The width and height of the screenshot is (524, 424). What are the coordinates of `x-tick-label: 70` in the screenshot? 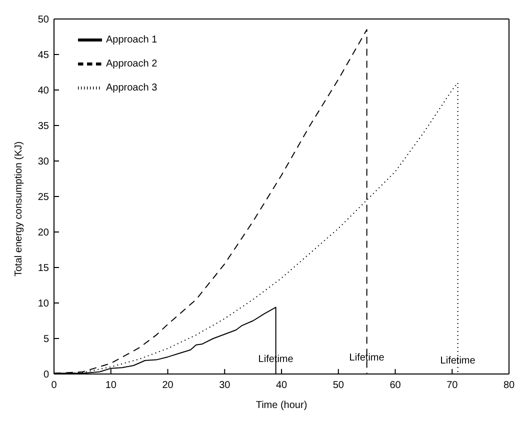 It's located at (452, 386).